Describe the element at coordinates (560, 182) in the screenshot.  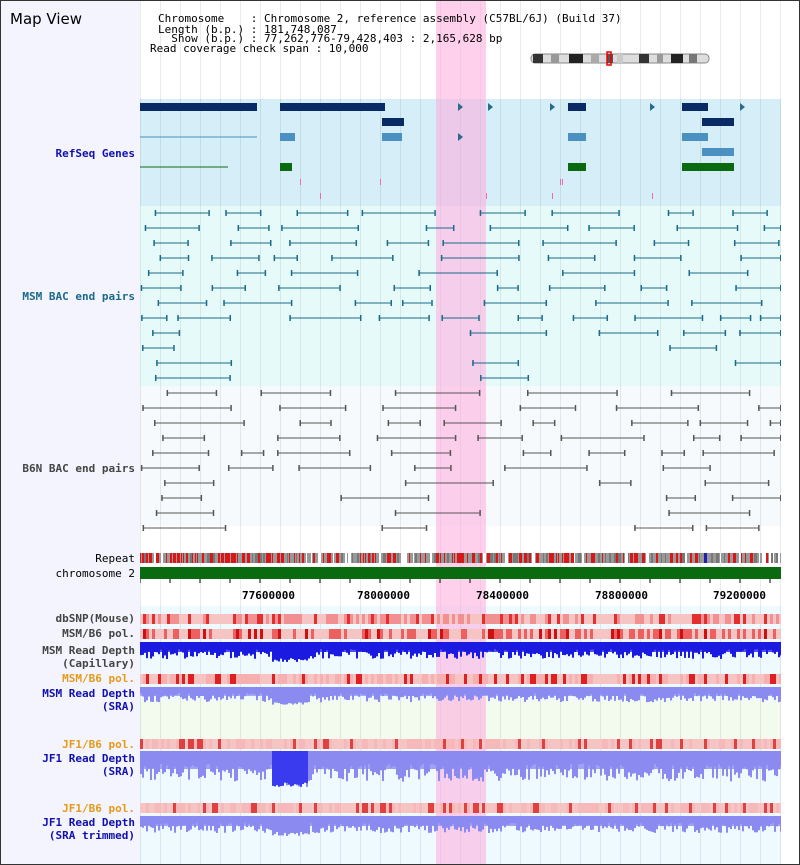
I see `gene-tick` at that location.